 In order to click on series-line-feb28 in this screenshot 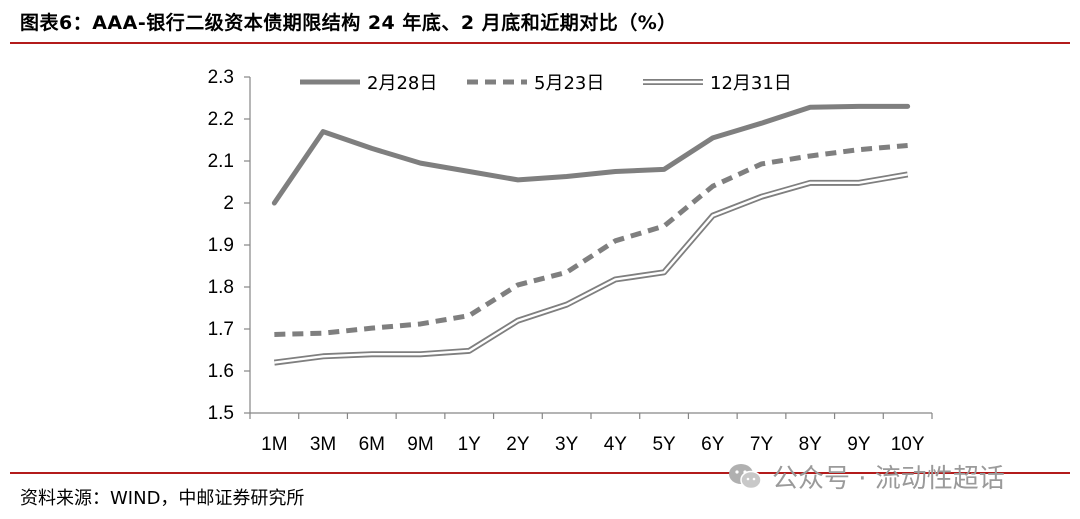, I will do `click(591, 154)`.